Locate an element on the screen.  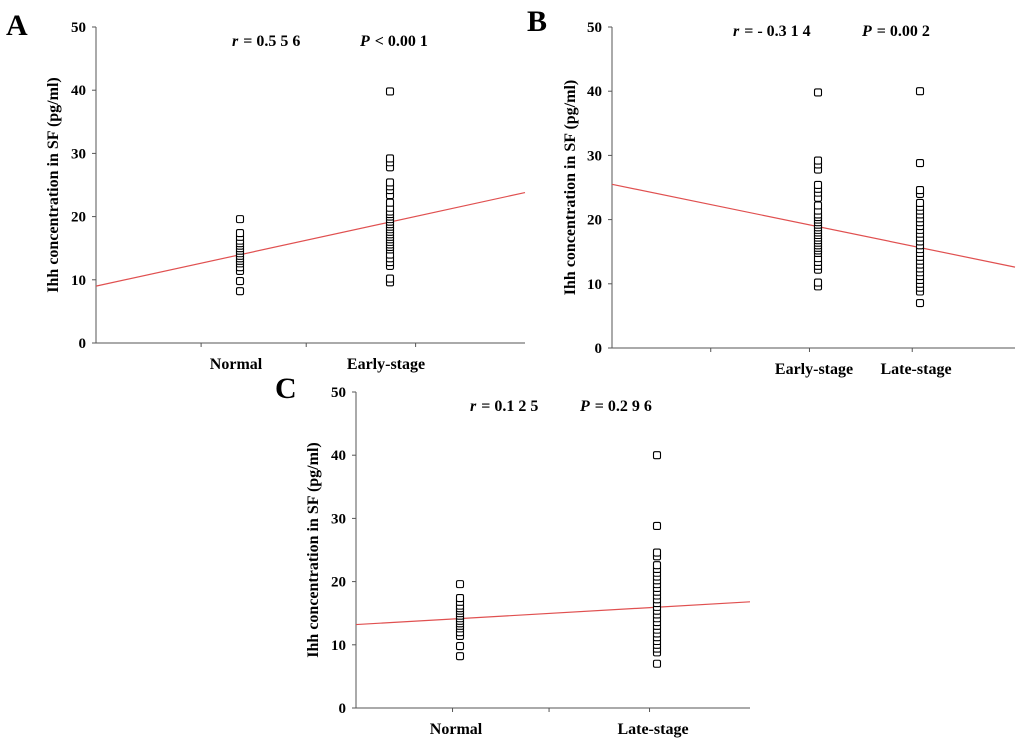
r-value: = 0.5 5 6 is located at coordinates (271, 41).